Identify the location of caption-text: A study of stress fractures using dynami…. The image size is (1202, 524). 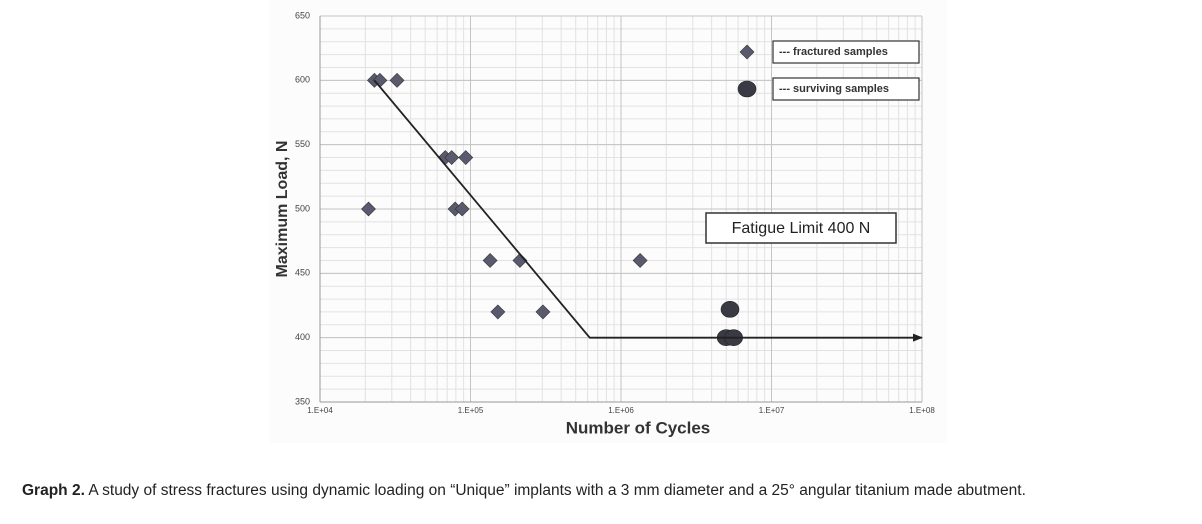
(557, 490).